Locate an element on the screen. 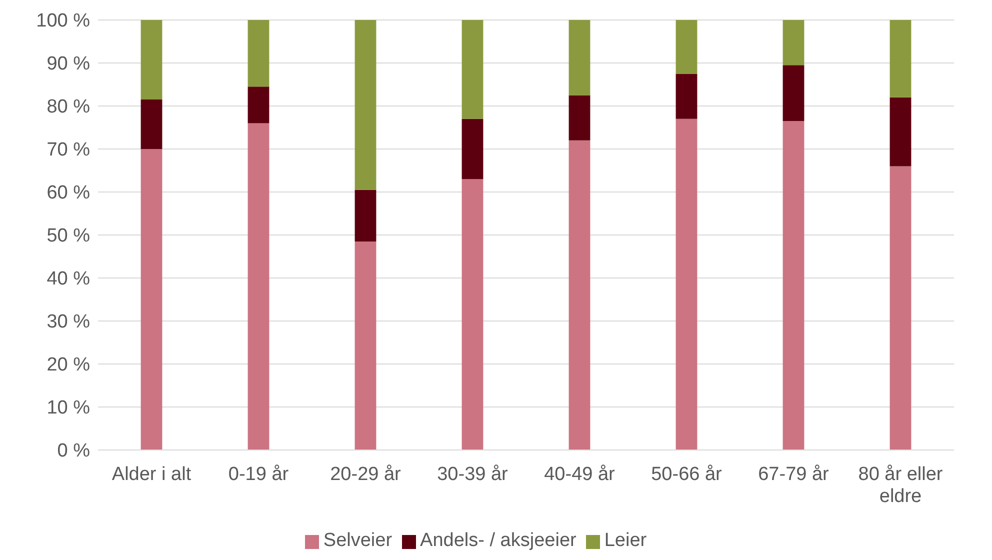 The height and width of the screenshot is (560, 992). y-tick-label: 30 % is located at coordinates (68, 322).